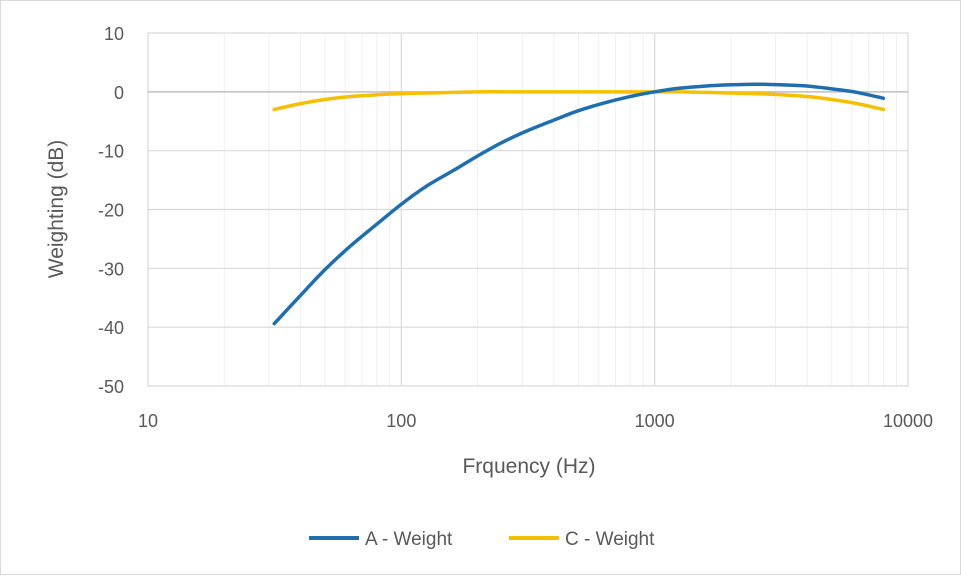 The width and height of the screenshot is (961, 576). Describe the element at coordinates (401, 421) in the screenshot. I see `x-tick-label: 100` at that location.